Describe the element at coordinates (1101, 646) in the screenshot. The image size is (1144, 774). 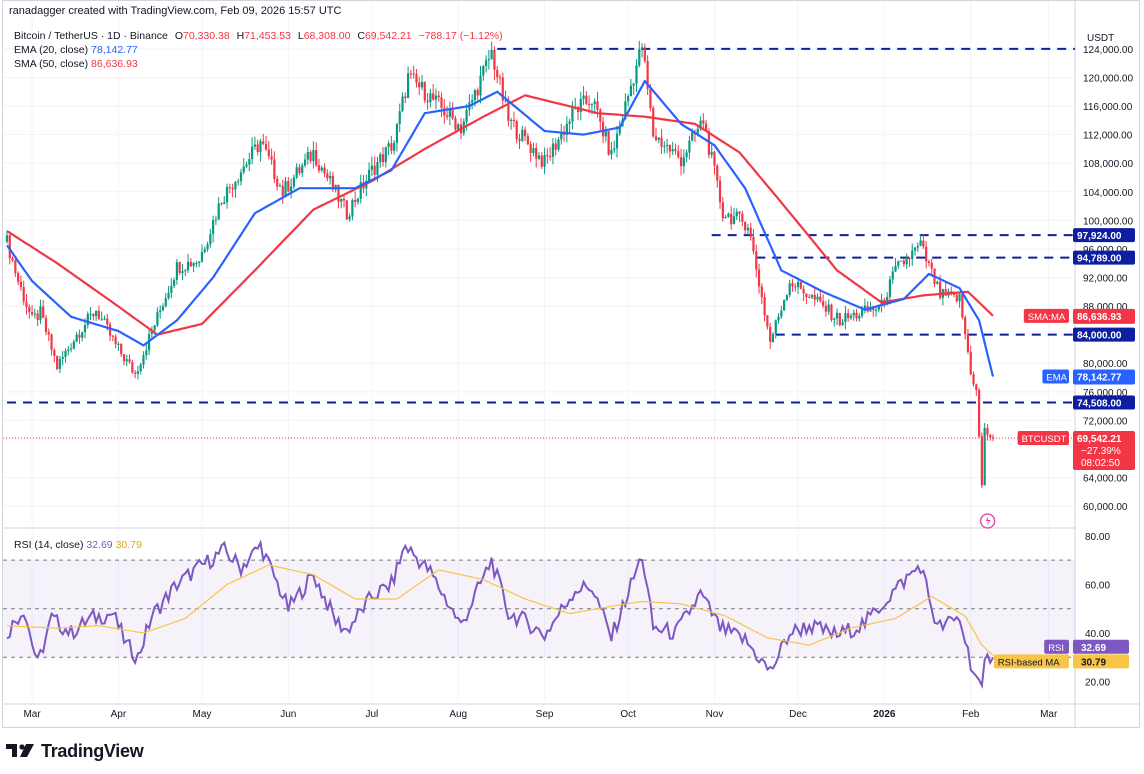
I see `rsi-tag` at that location.